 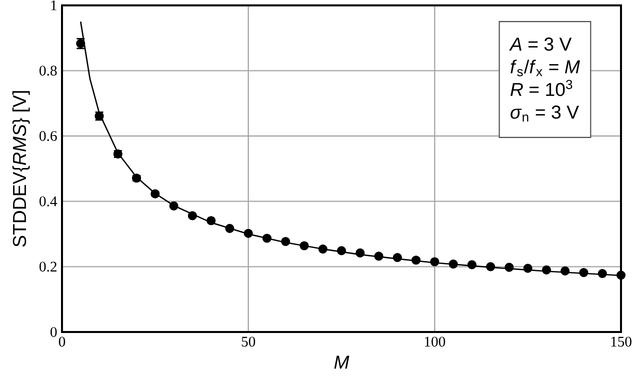 What do you see at coordinates (541, 88) in the screenshot?
I see `annotation: R = 10$^{3}$` at bounding box center [541, 88].